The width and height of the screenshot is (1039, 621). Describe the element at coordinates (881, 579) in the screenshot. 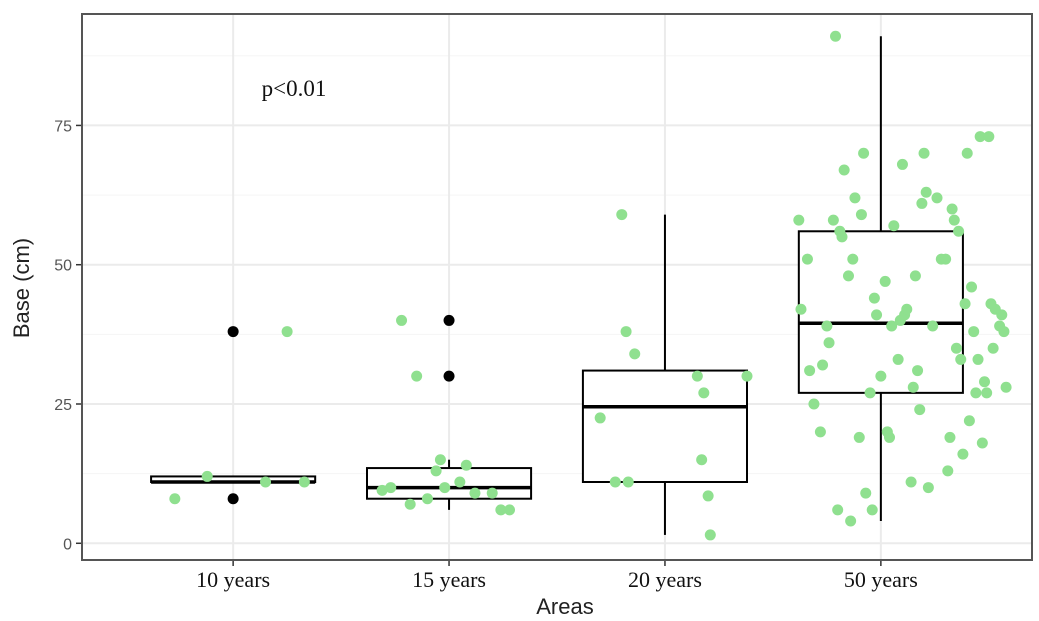

I see `x-tick-label: 50 years` at that location.